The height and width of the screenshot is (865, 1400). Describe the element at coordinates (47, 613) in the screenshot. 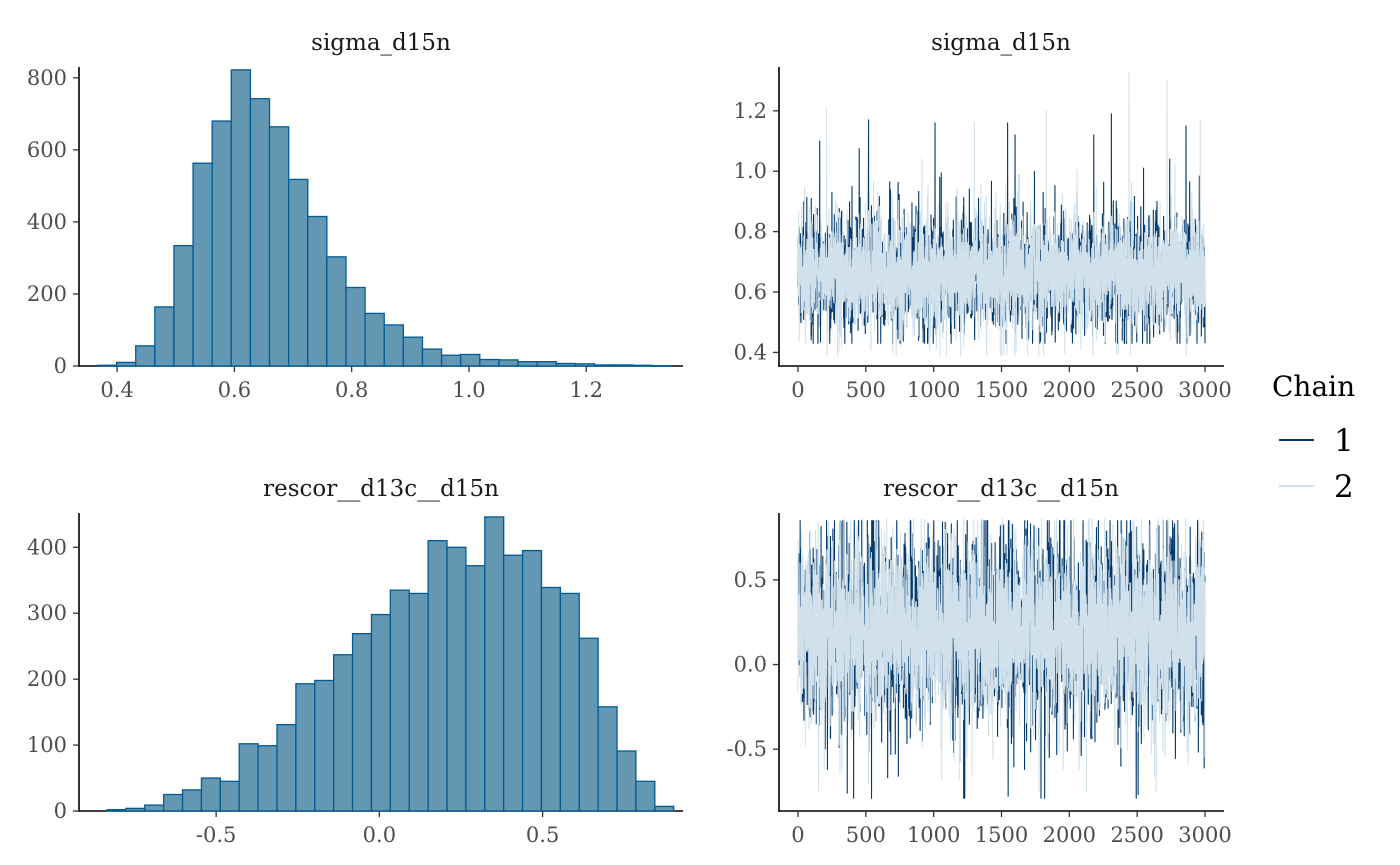

I see `hist-y-tick-label: 300` at that location.